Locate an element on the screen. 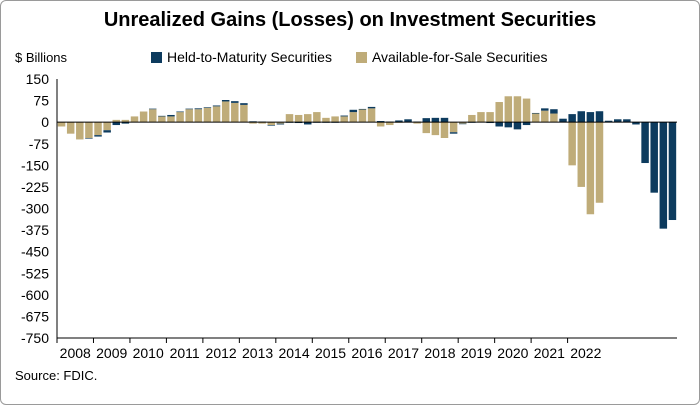 The width and height of the screenshot is (700, 405). y-tick-label: -150 is located at coordinates (35, 165).